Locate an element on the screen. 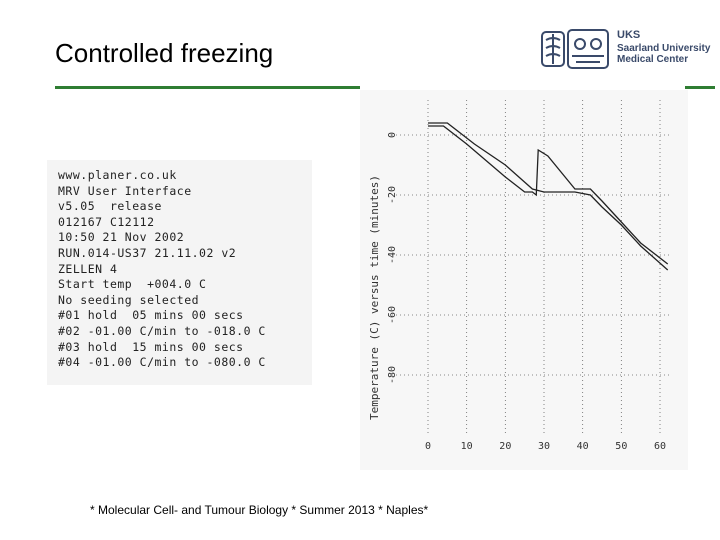 Image resolution: width=720 pixels, height=540 pixels. uks-logo: UKS Saarland University Medical Center is located at coordinates (627, 49).